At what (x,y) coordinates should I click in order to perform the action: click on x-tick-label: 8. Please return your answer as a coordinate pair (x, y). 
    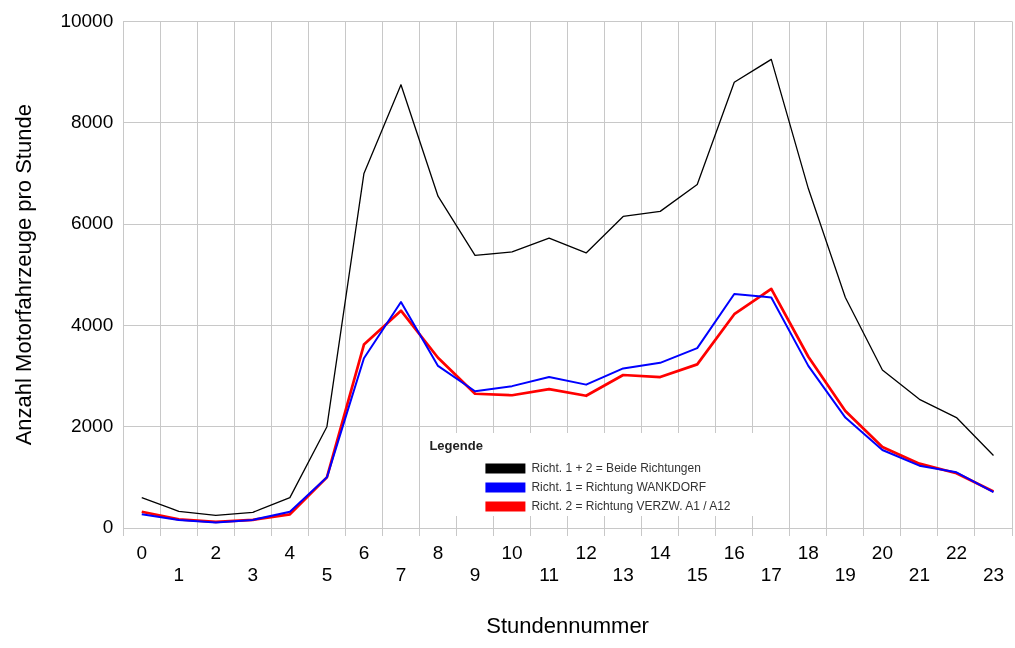
    Looking at the image, I should click on (438, 552).